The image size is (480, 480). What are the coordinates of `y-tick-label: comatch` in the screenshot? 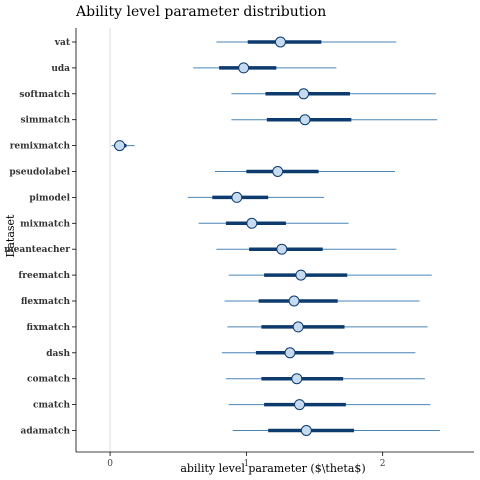 It's located at (48, 380).